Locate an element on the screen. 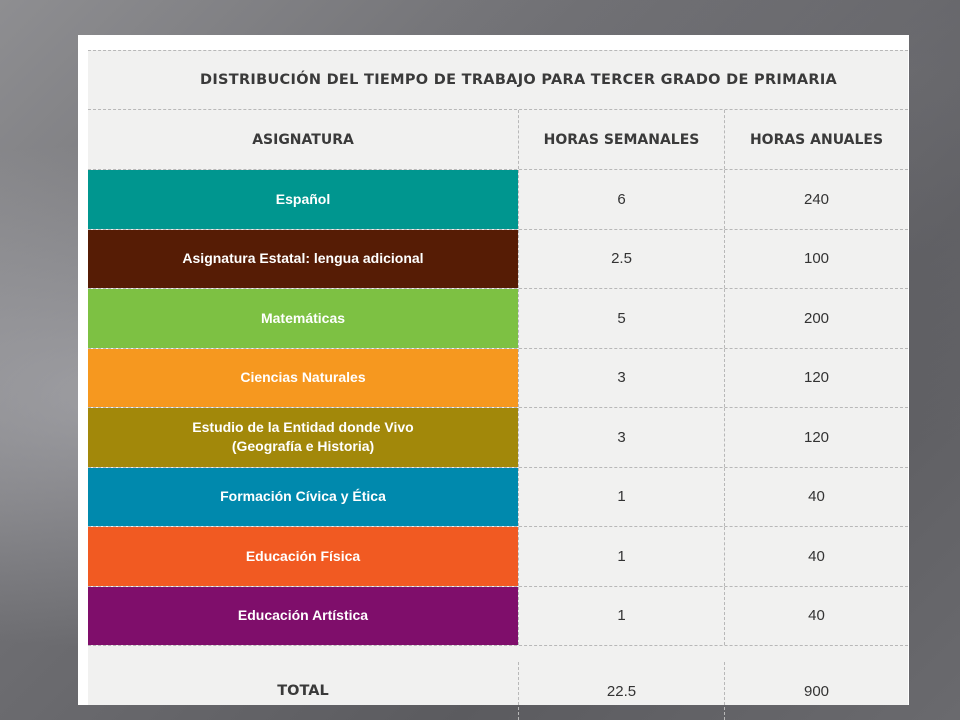 The image size is (960, 720). subject-cell: Formación Cívica y Ética is located at coordinates (303, 496).